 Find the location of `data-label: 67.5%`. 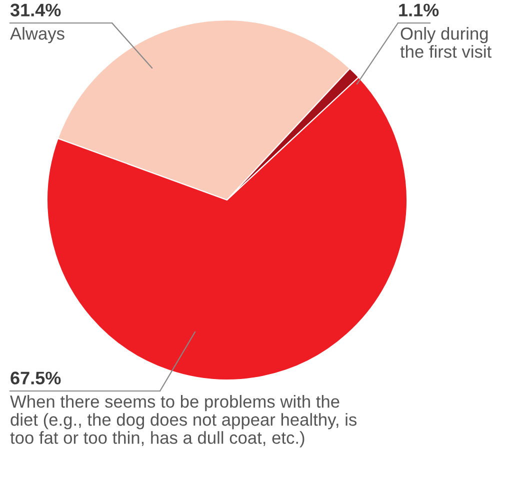

data-label: 67.5% is located at coordinates (35, 378).